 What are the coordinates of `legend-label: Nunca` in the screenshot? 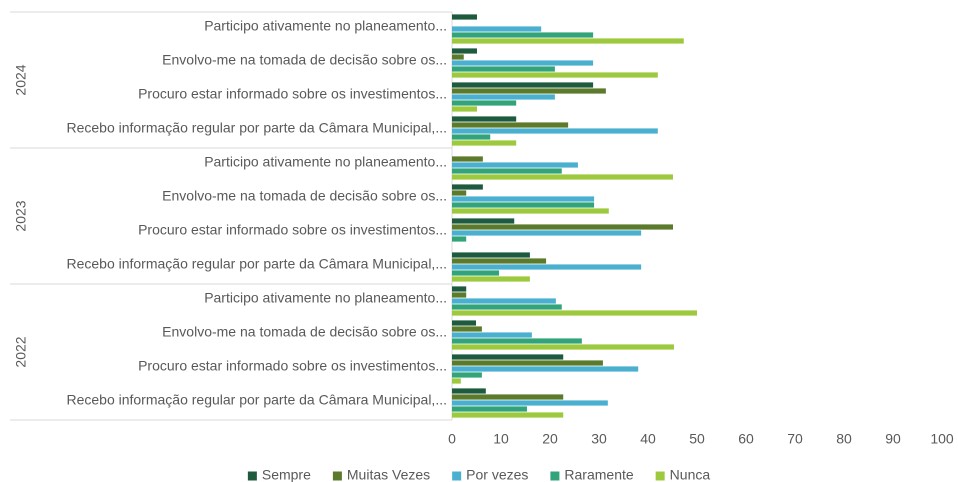 It's located at (690, 474).